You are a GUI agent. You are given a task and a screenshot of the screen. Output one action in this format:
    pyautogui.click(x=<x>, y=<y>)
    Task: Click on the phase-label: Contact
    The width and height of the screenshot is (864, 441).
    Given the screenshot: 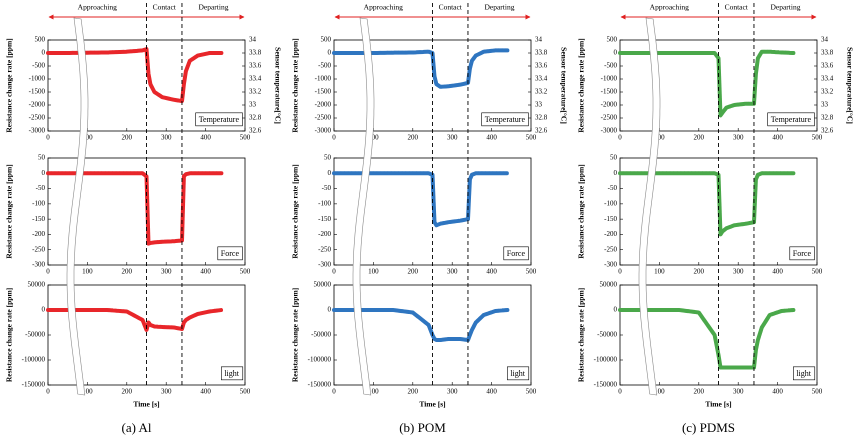 What is the action you would take?
    pyautogui.click(x=451, y=7)
    